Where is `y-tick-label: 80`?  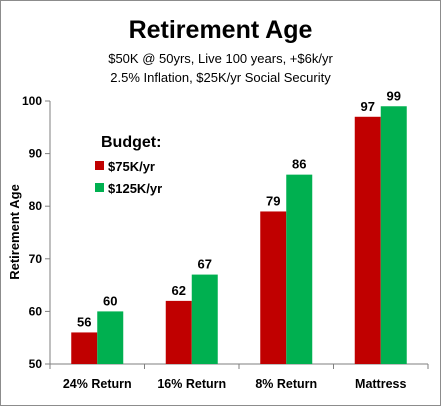 y-tick-label: 80 is located at coordinates (36, 206).